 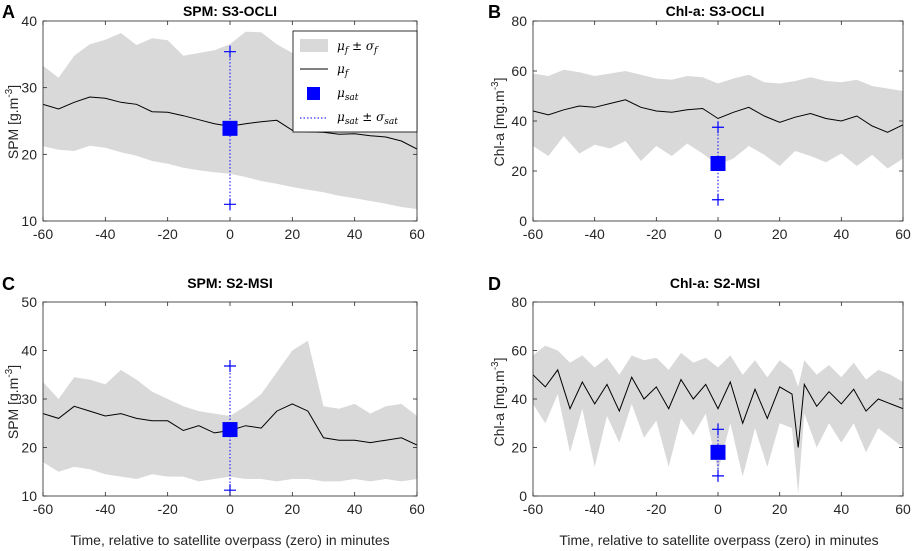 I want to click on legend: μf ± σf μf μsat μsat ± σsat, so click(x=355, y=81).